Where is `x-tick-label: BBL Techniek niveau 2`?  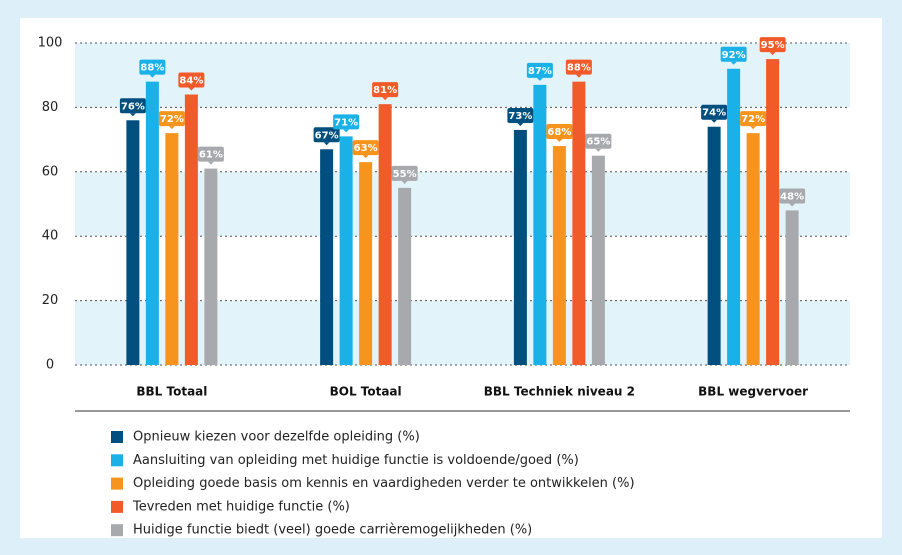 x-tick-label: BBL Techniek niveau 2 is located at coordinates (559, 392).